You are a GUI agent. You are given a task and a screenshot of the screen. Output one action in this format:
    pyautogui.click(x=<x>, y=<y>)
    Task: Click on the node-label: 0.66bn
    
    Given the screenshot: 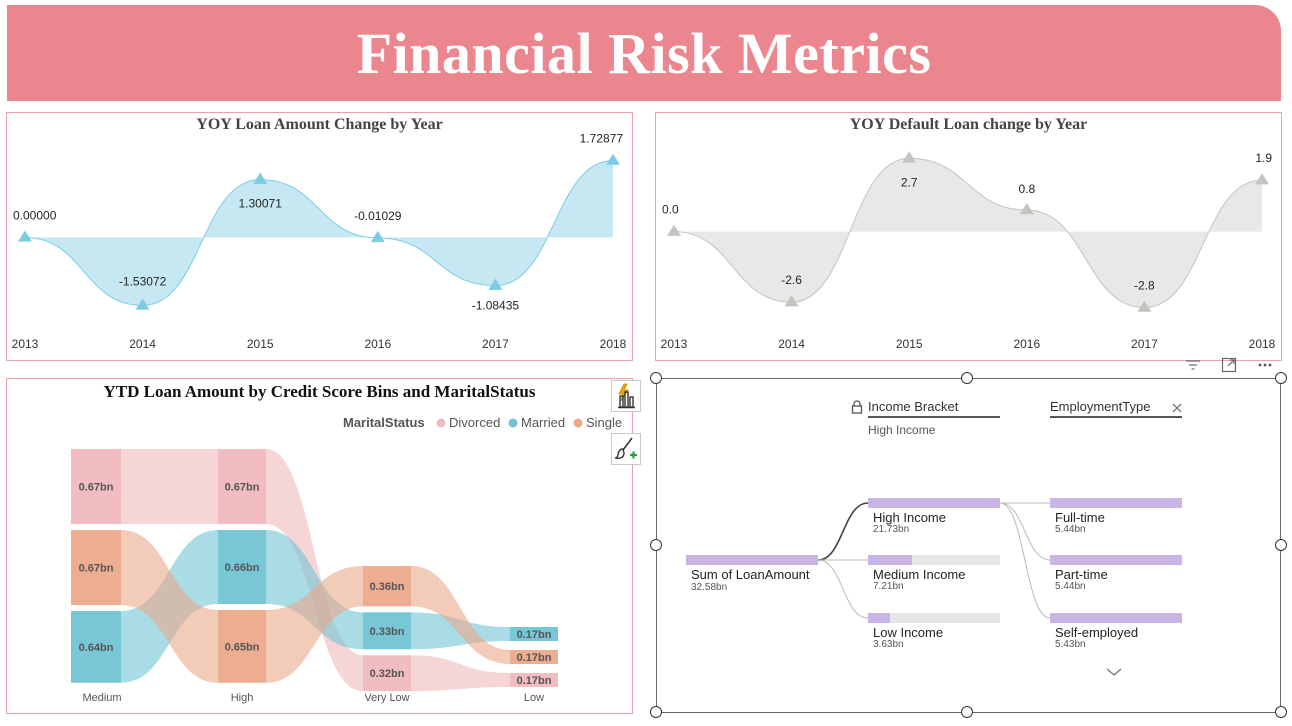 What is the action you would take?
    pyautogui.click(x=242, y=568)
    